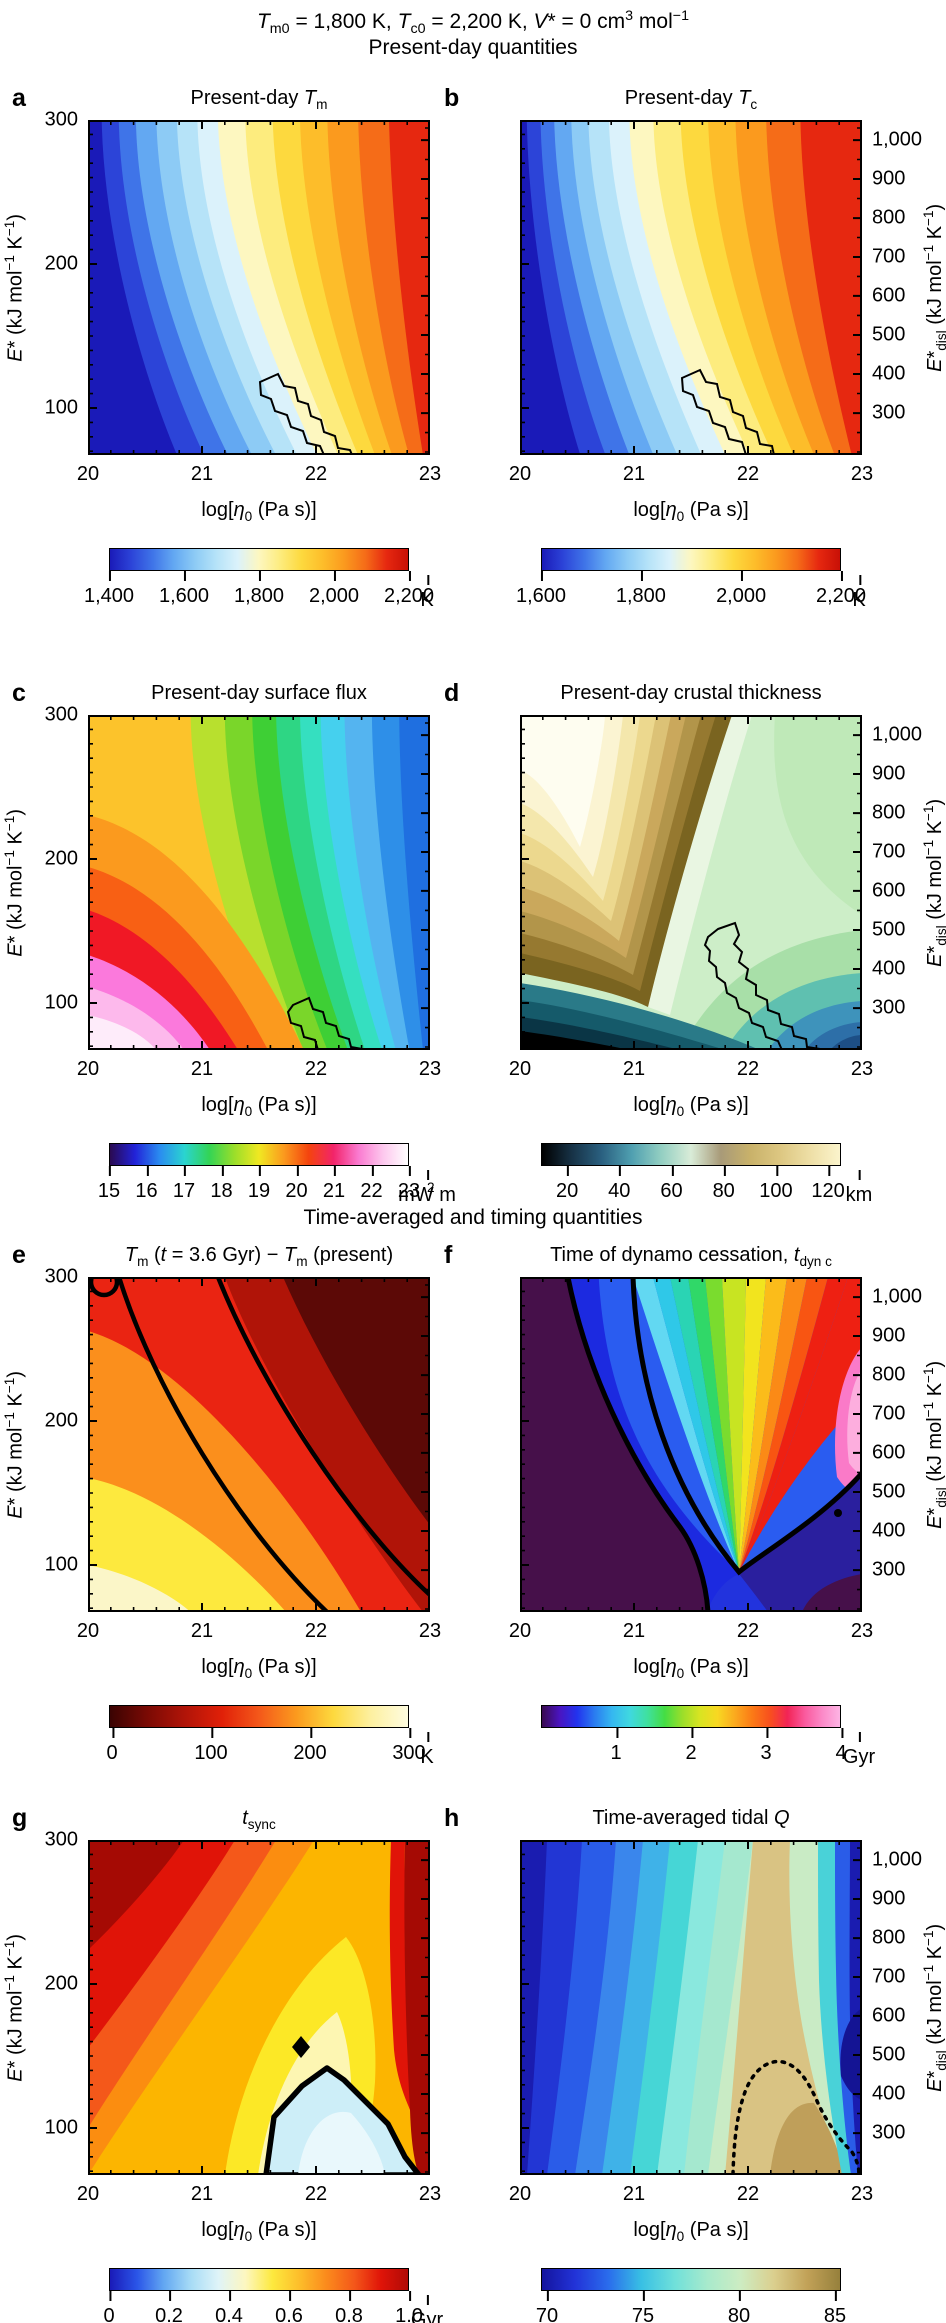 This screenshot has width=946, height=2323. Describe the element at coordinates (619, 1184) in the screenshot. I see `tick-label: 40` at that location.